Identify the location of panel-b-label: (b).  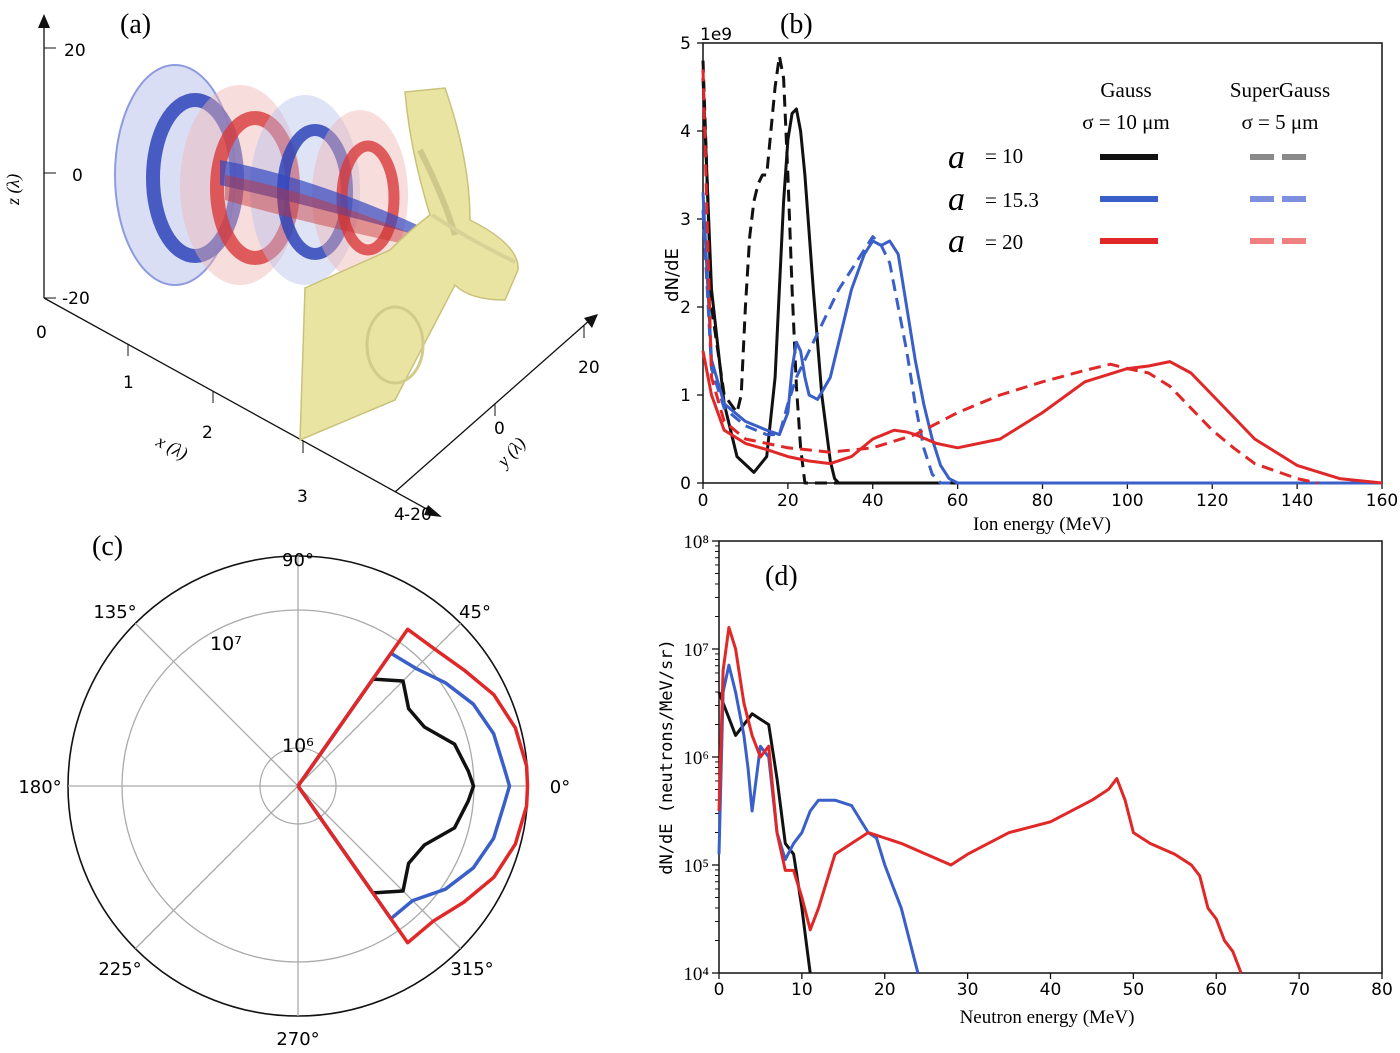
(796, 24).